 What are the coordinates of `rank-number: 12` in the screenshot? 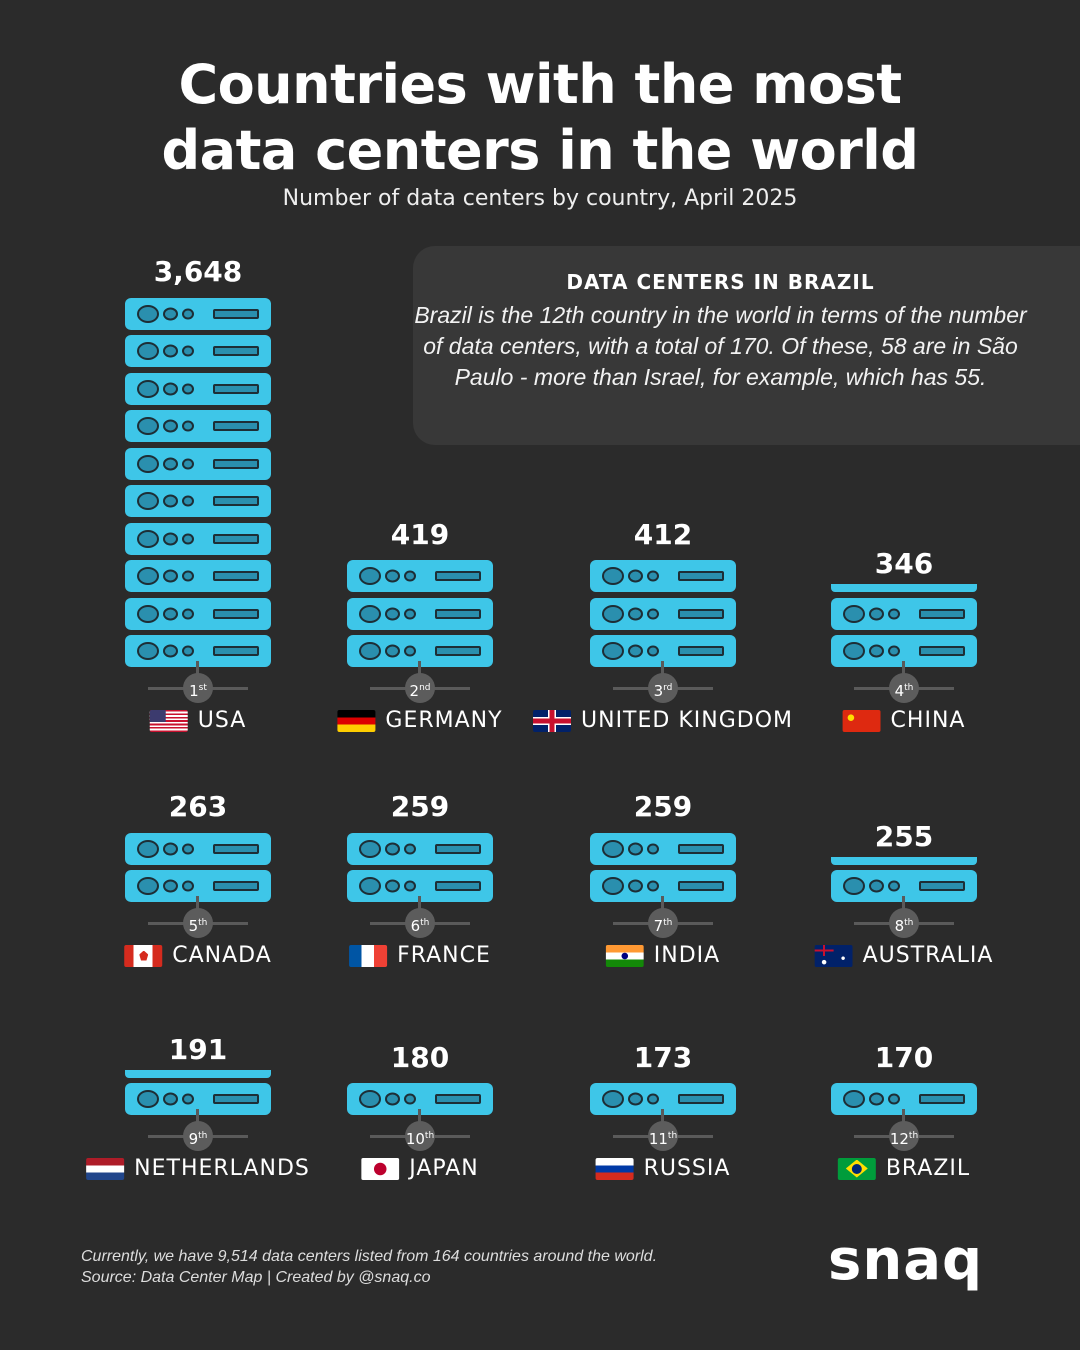 It's located at (899, 1139).